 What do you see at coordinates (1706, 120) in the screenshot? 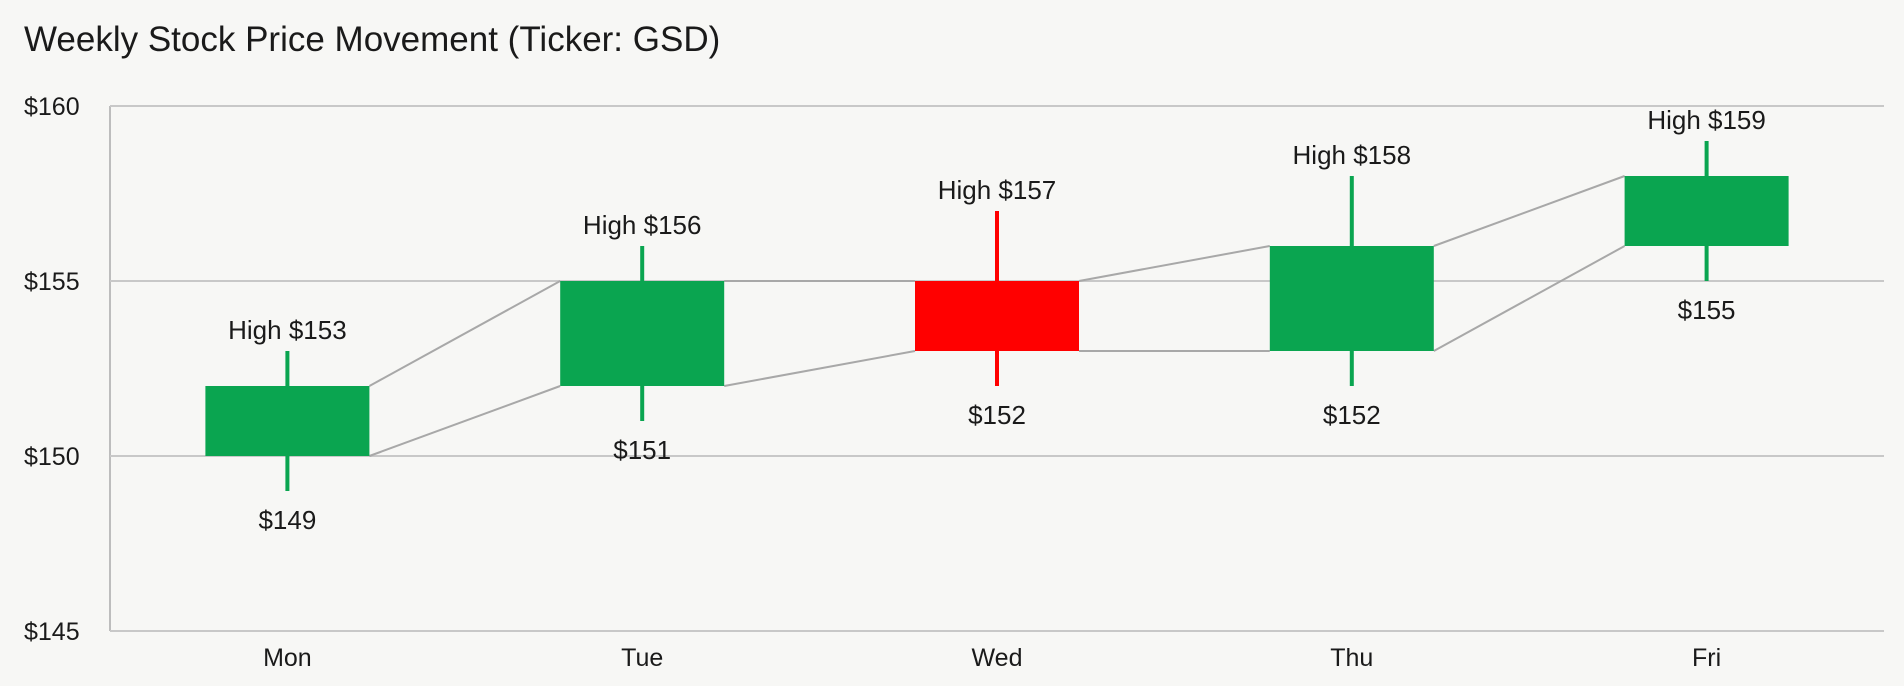
I see `high-label: High $159` at bounding box center [1706, 120].